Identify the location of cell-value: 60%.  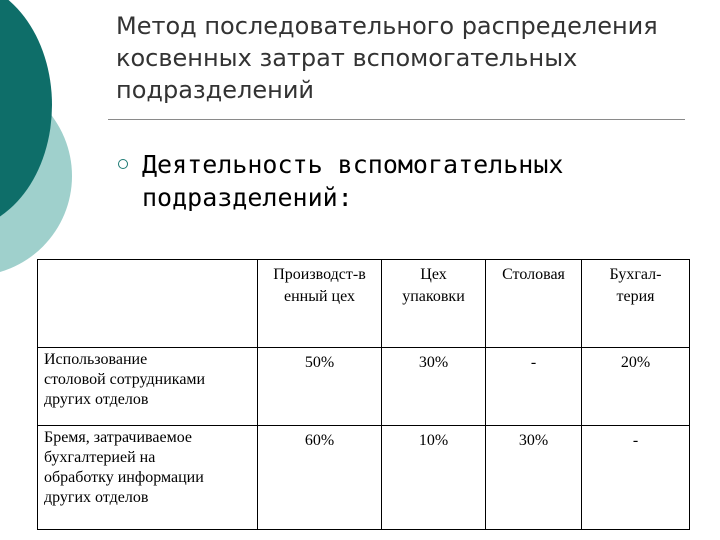
(319, 477).